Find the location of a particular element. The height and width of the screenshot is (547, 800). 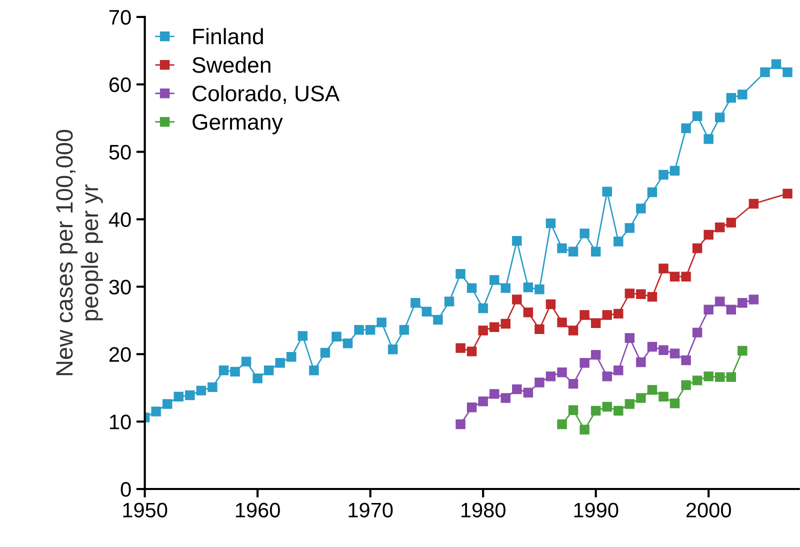

y-tick-label: 60 is located at coordinates (120, 84).